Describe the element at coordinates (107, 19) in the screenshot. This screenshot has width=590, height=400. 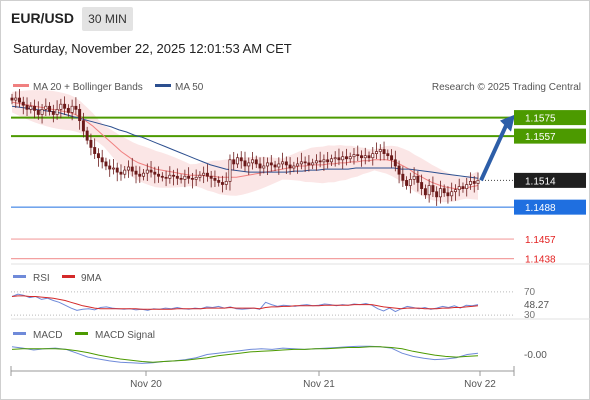
I see `timeframe-button: 30 MIN` at that location.